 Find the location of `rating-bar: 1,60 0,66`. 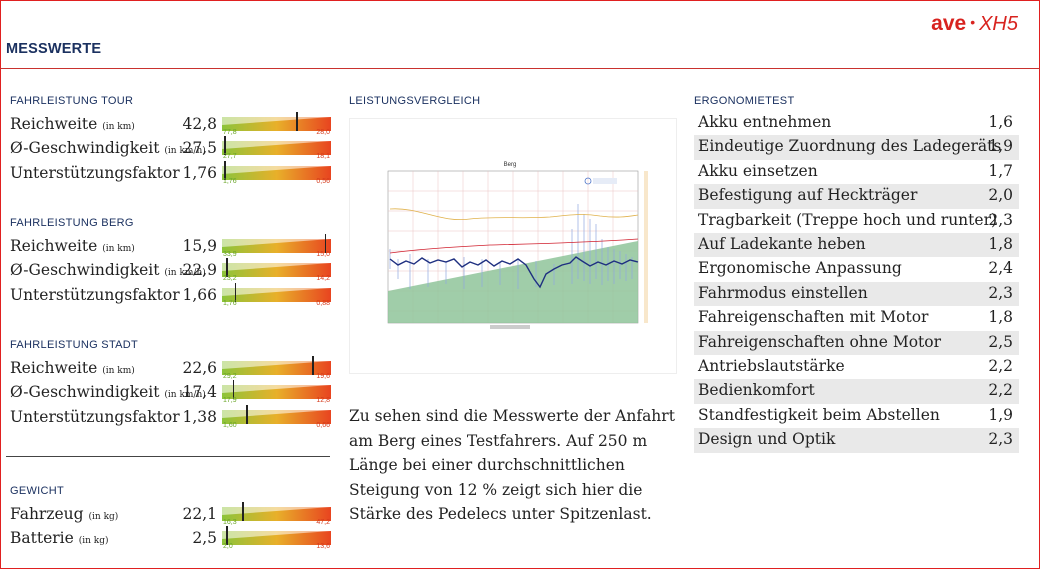

rating-bar: 1,60 0,66 is located at coordinates (276, 416).